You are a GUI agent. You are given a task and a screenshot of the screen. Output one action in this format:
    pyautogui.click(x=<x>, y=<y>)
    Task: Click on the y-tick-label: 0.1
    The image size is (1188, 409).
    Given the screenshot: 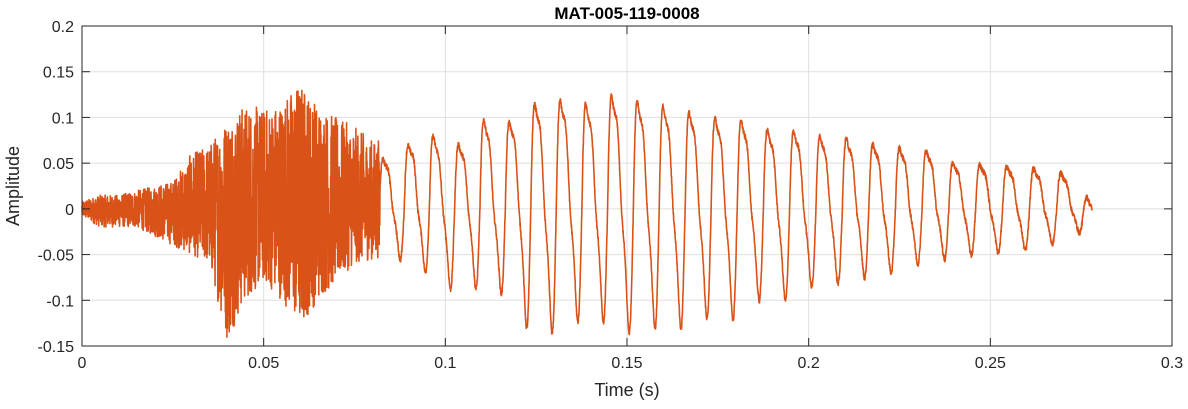 What is the action you would take?
    pyautogui.click(x=63, y=118)
    